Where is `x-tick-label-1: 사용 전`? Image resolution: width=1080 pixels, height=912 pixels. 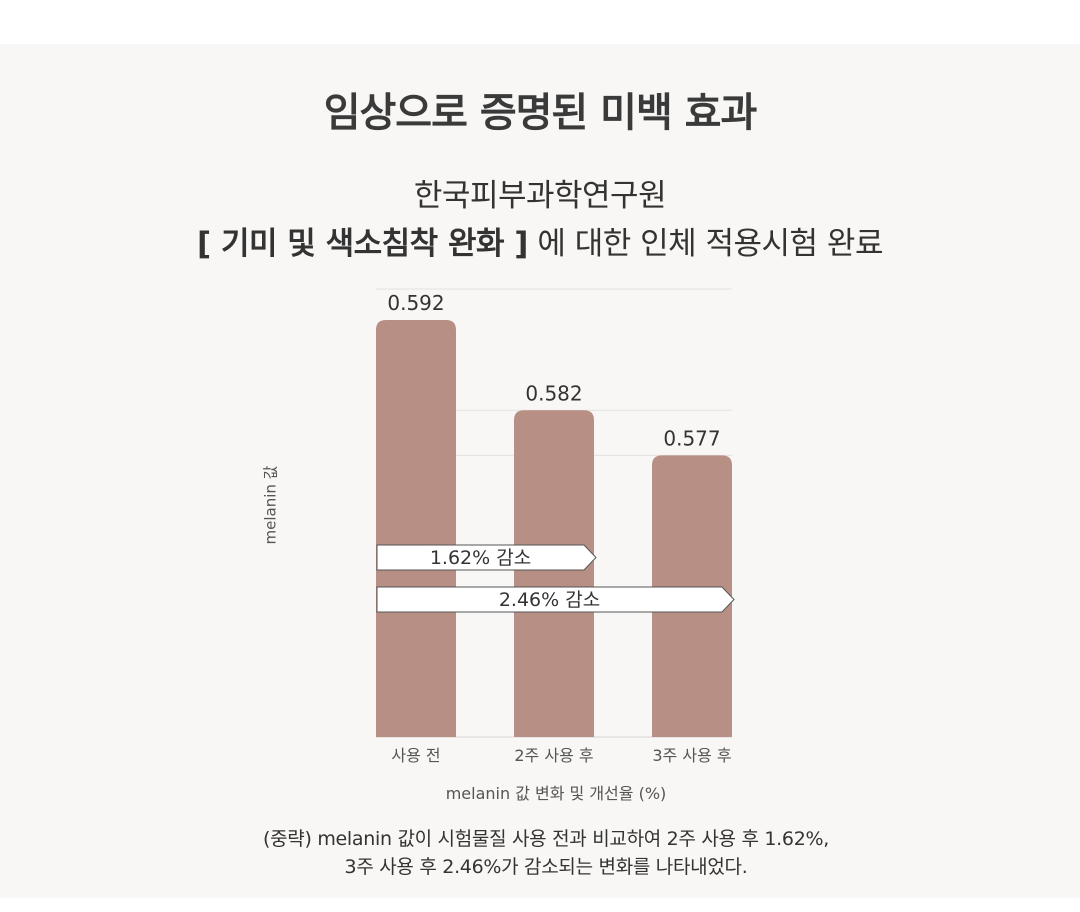 x-tick-label-1: 사용 전 is located at coordinates (415, 755).